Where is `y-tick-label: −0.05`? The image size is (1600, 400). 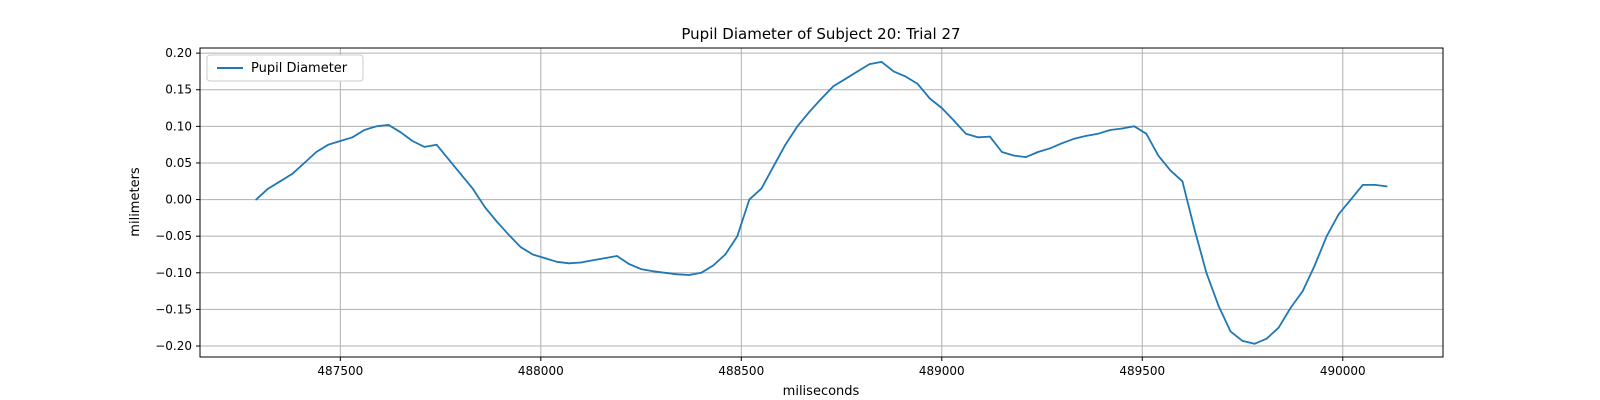 y-tick-label: −0.05 is located at coordinates (173, 236).